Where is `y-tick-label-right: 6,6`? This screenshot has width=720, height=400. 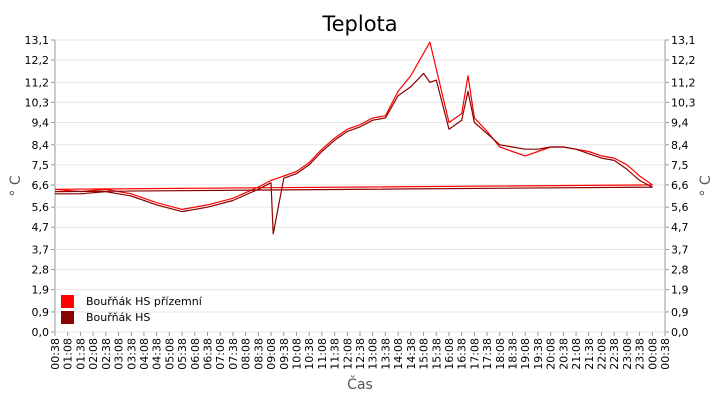 y-tick-label-right: 6,6 is located at coordinates (680, 185).